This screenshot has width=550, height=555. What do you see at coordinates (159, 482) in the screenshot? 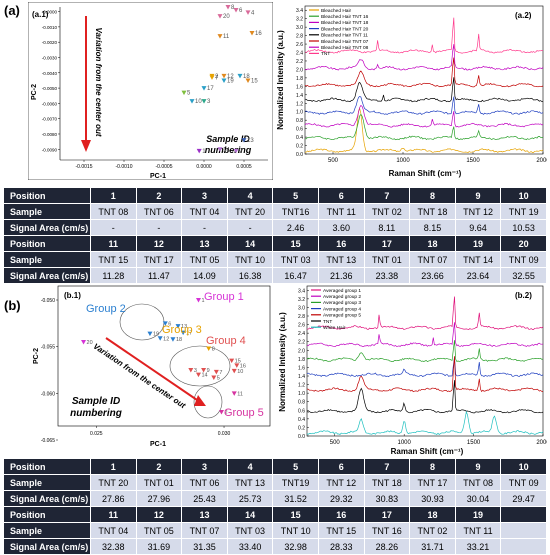
I see `sample-cell: TNT 01` at bounding box center [159, 482].